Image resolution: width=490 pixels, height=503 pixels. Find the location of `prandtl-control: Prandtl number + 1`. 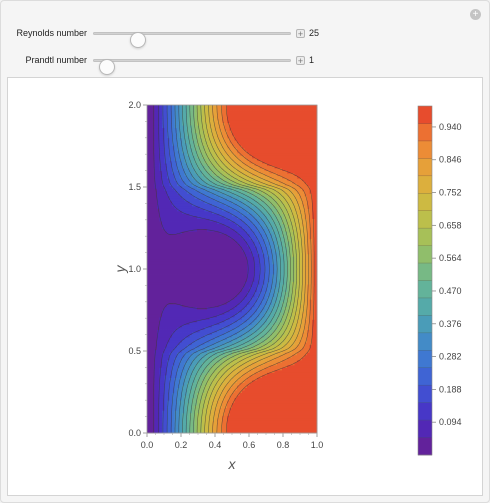

prandtl-control: Prandtl number + 1 is located at coordinates (245, 64).